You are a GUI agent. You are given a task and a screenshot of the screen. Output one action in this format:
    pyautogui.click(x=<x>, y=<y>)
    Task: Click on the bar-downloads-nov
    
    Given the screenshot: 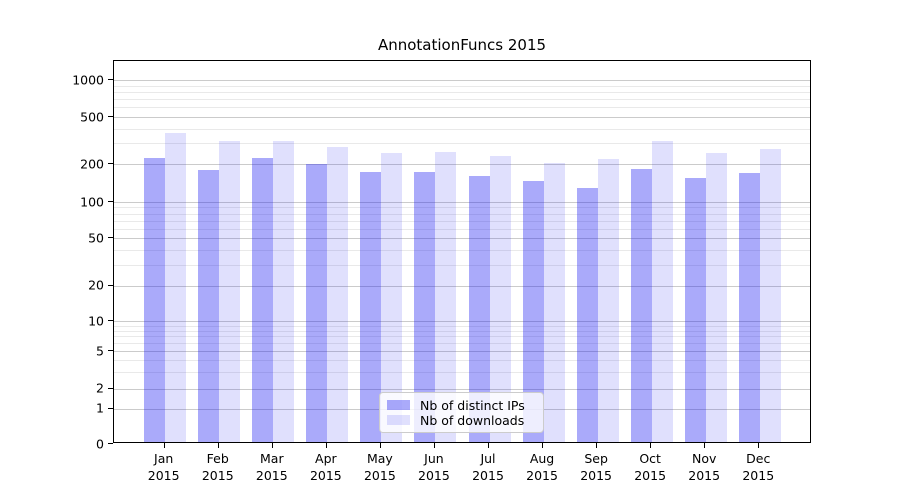 What is the action you would take?
    pyautogui.click(x=716, y=297)
    